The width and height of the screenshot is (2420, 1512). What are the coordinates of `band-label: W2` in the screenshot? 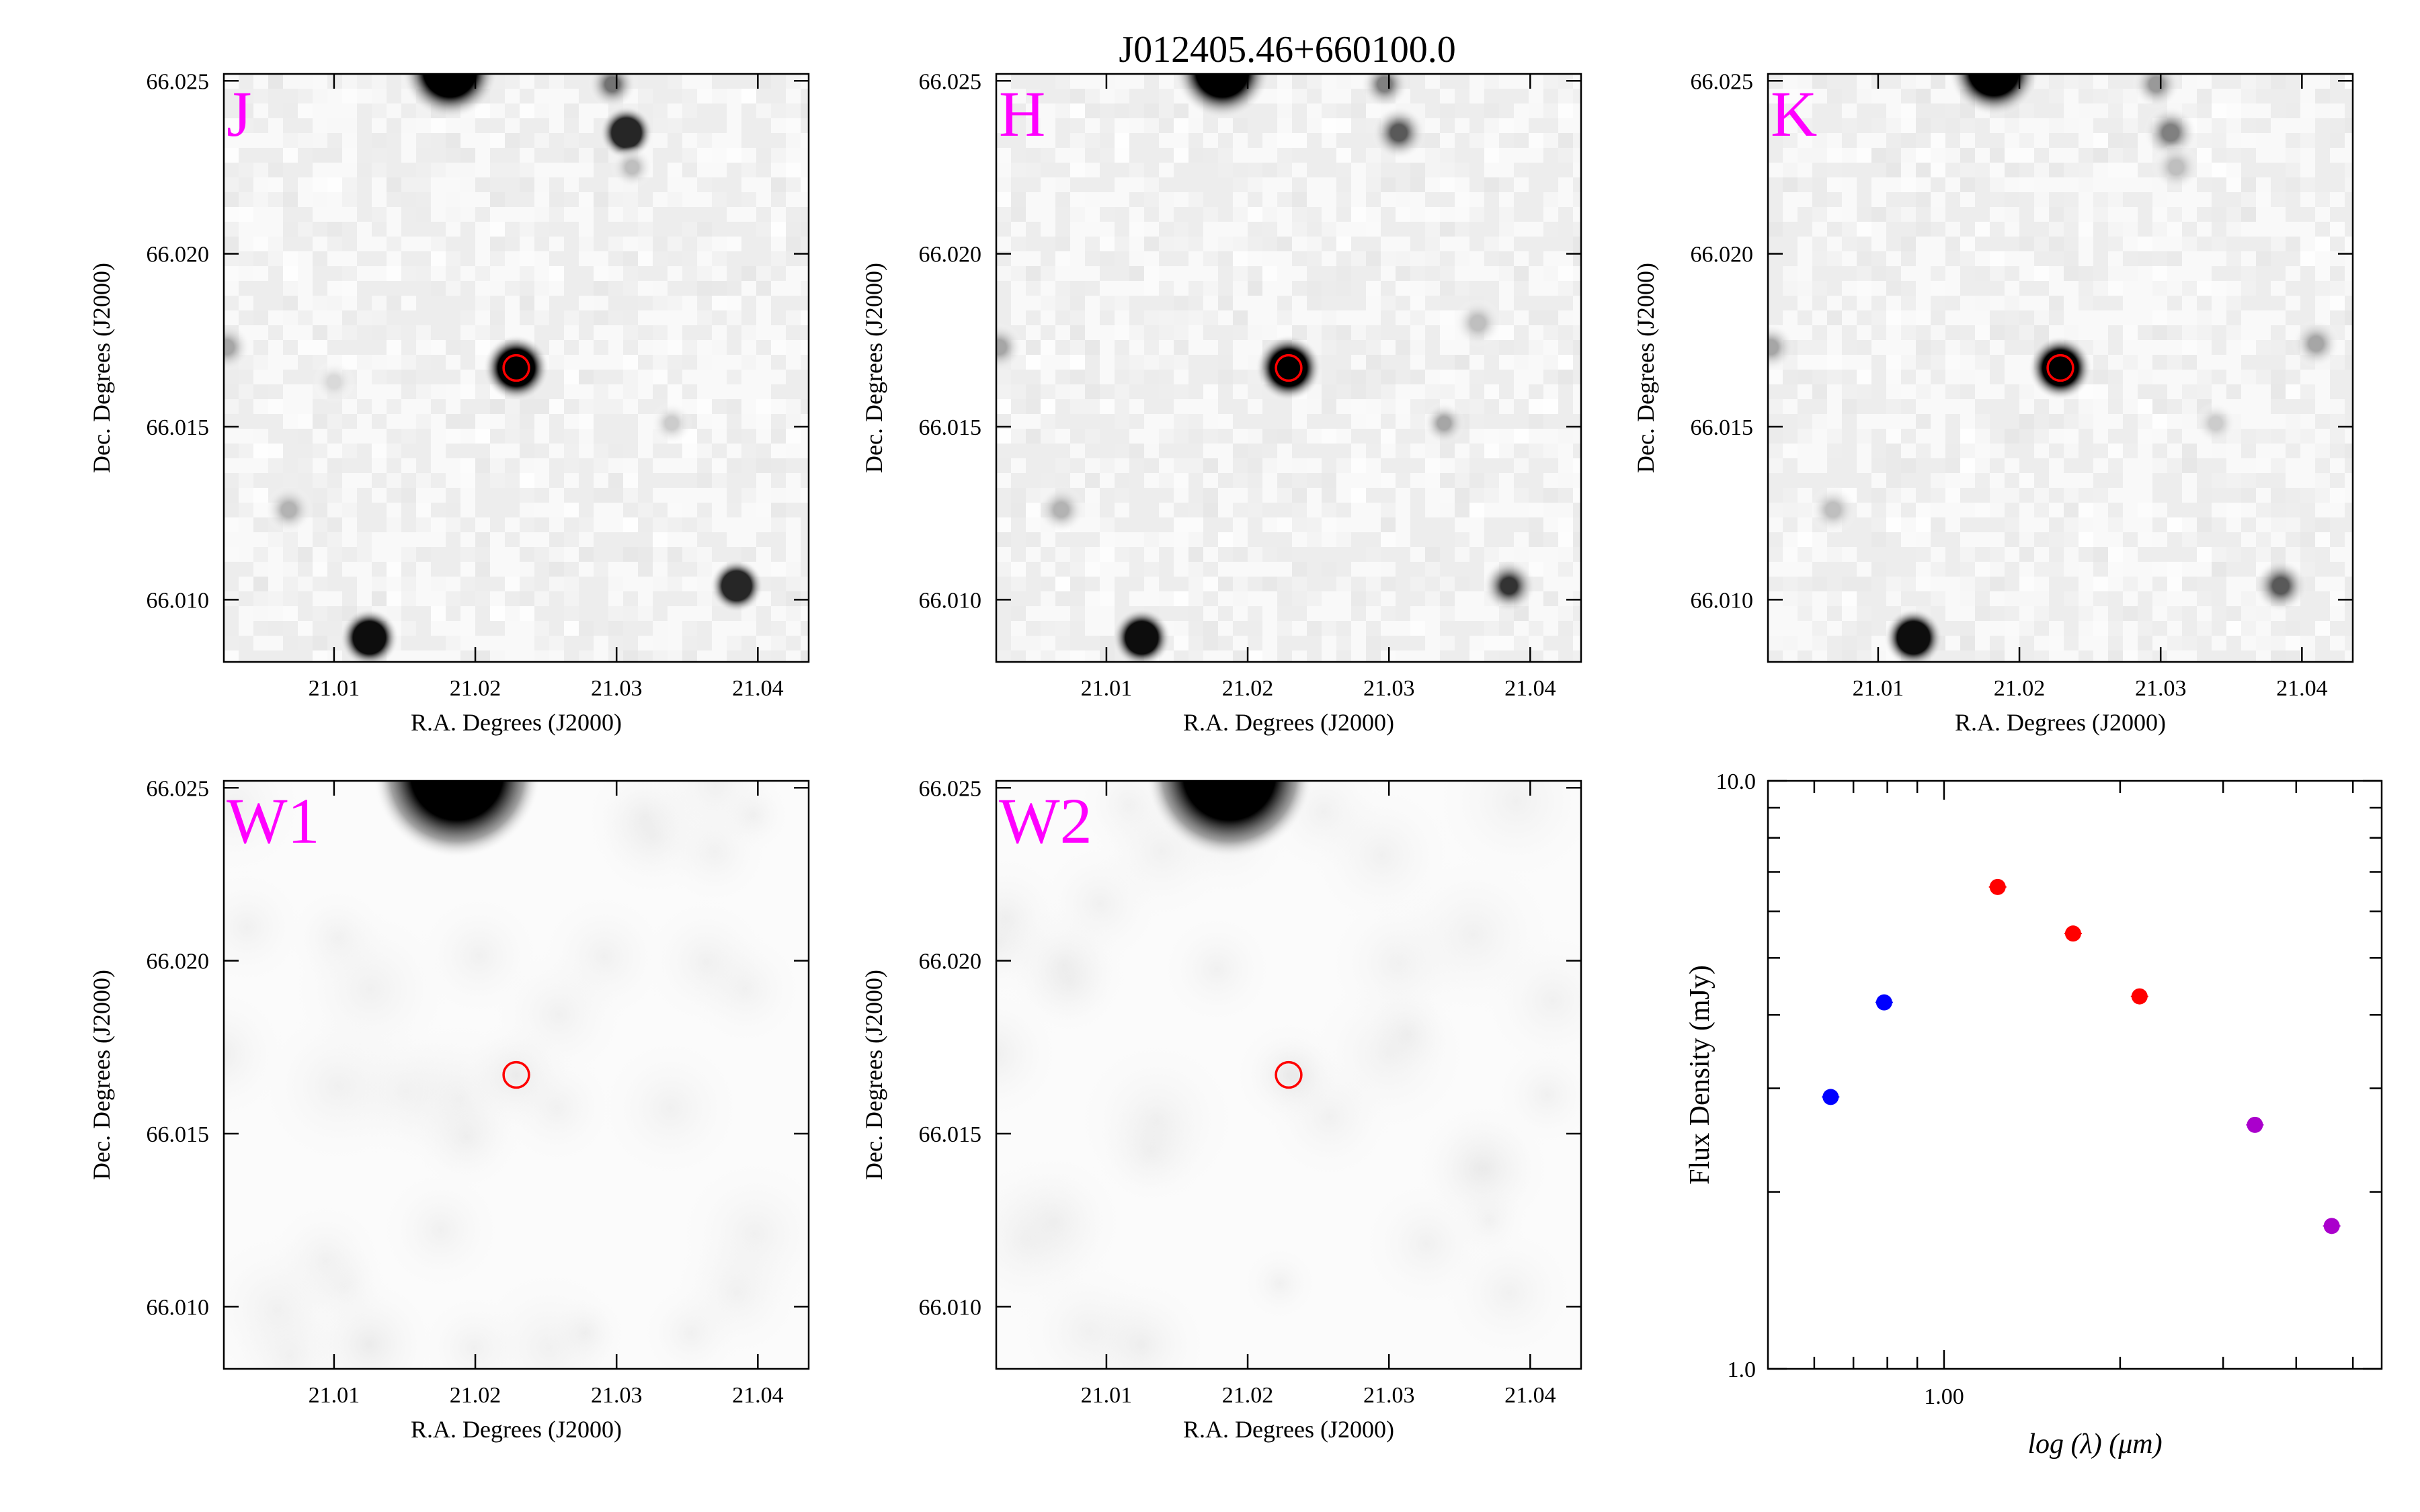 It's located at (1045, 821).